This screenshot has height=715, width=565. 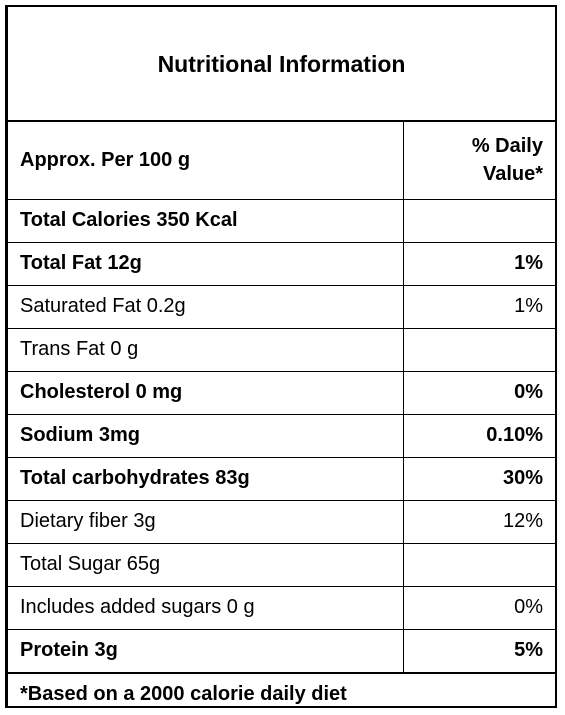 What do you see at coordinates (281, 693) in the screenshot?
I see `footnote: *Based on a 2000 calorie daily diet` at bounding box center [281, 693].